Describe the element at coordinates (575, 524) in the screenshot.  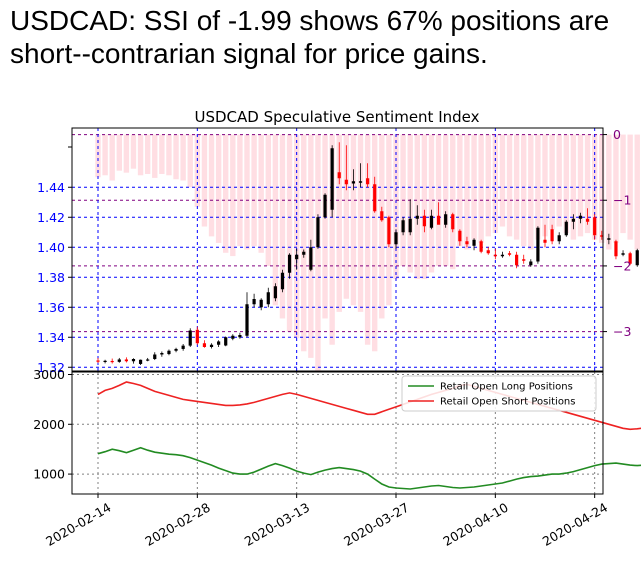
I see `date-tick-label: 2020-04-24` at that location.